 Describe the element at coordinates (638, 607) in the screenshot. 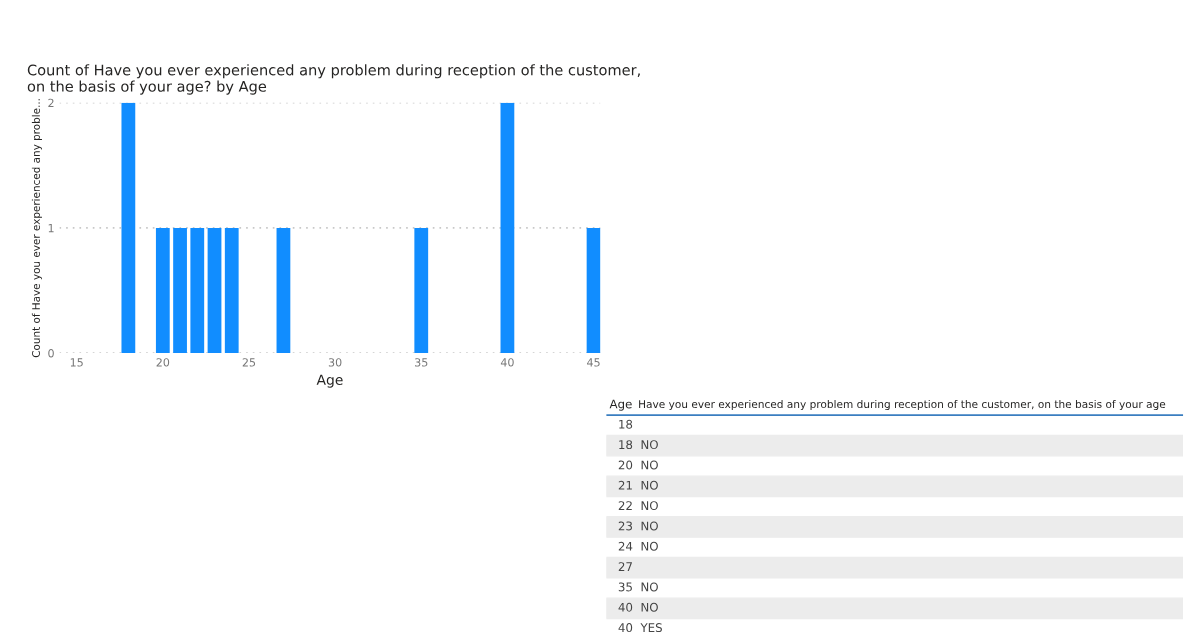

I see `text: 40 NO` at that location.